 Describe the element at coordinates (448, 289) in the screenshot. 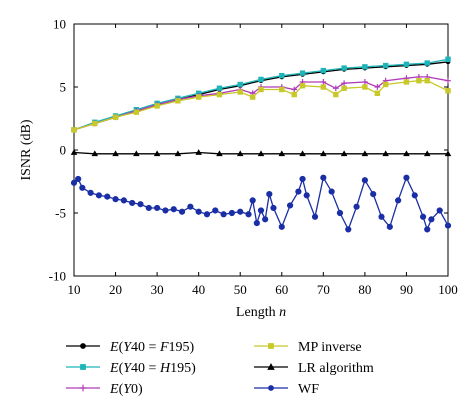

I see `x-tick-label: 100` at that location.